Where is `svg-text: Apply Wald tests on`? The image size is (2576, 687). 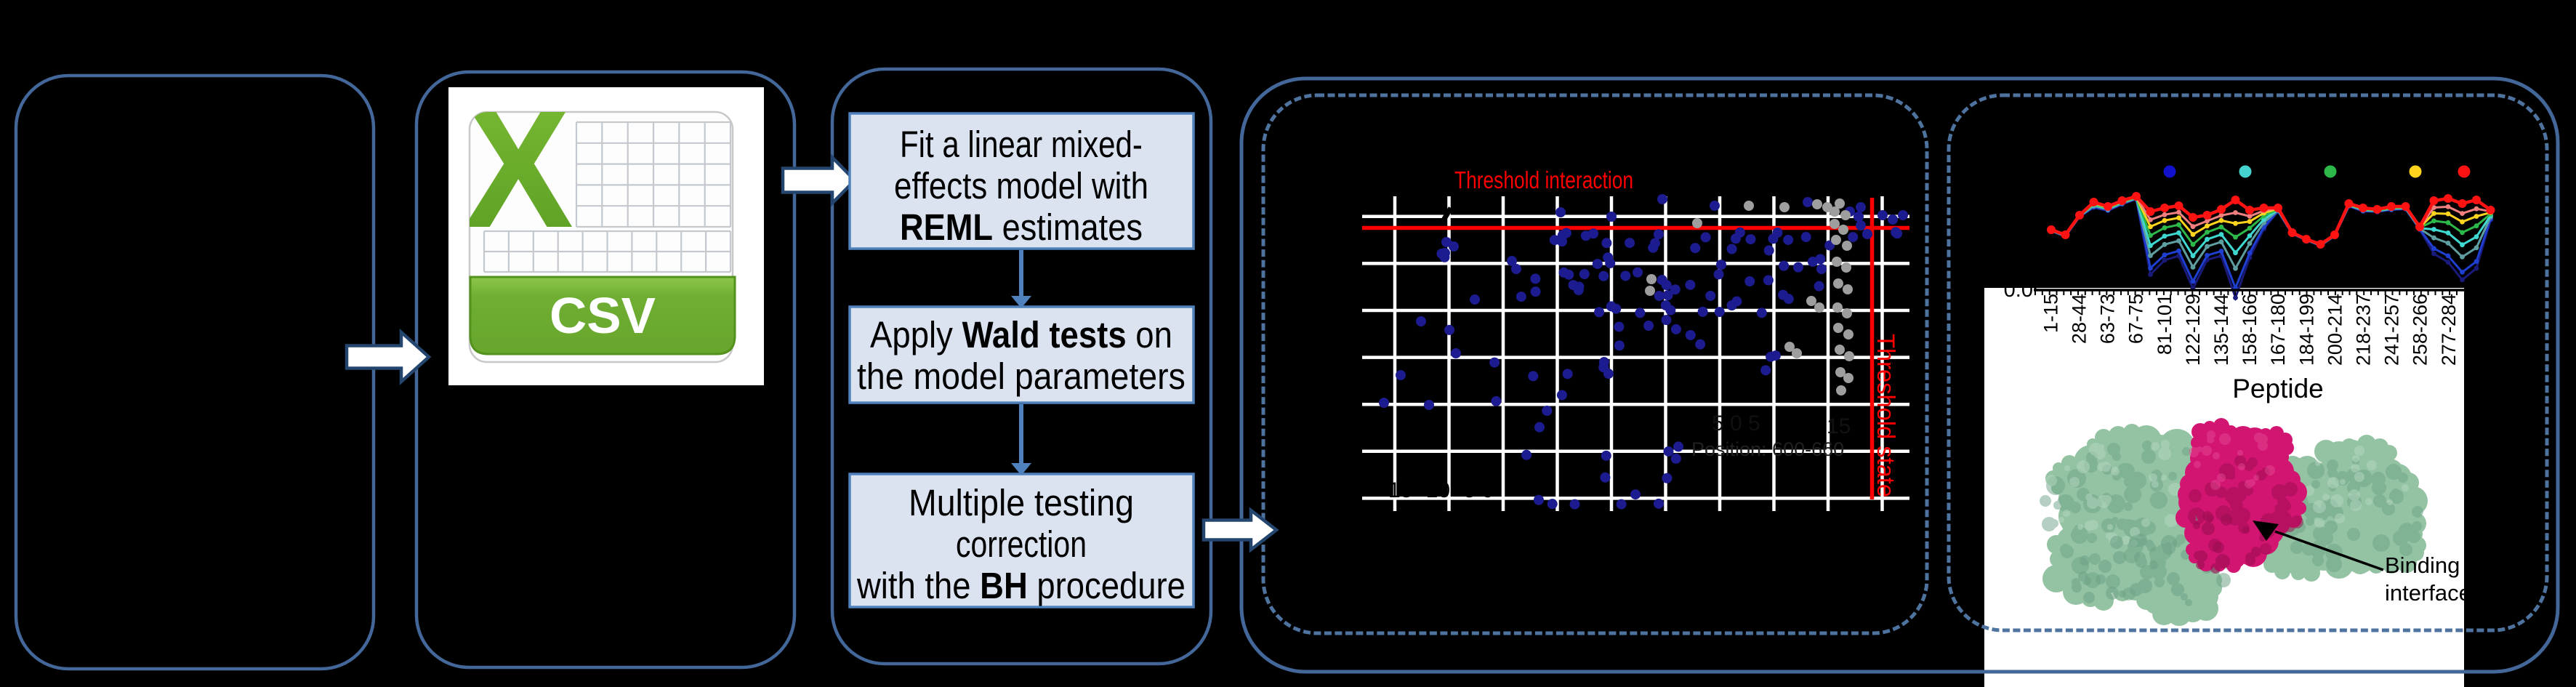
svg-text: Apply Wald tests on is located at coordinates (1021, 335).